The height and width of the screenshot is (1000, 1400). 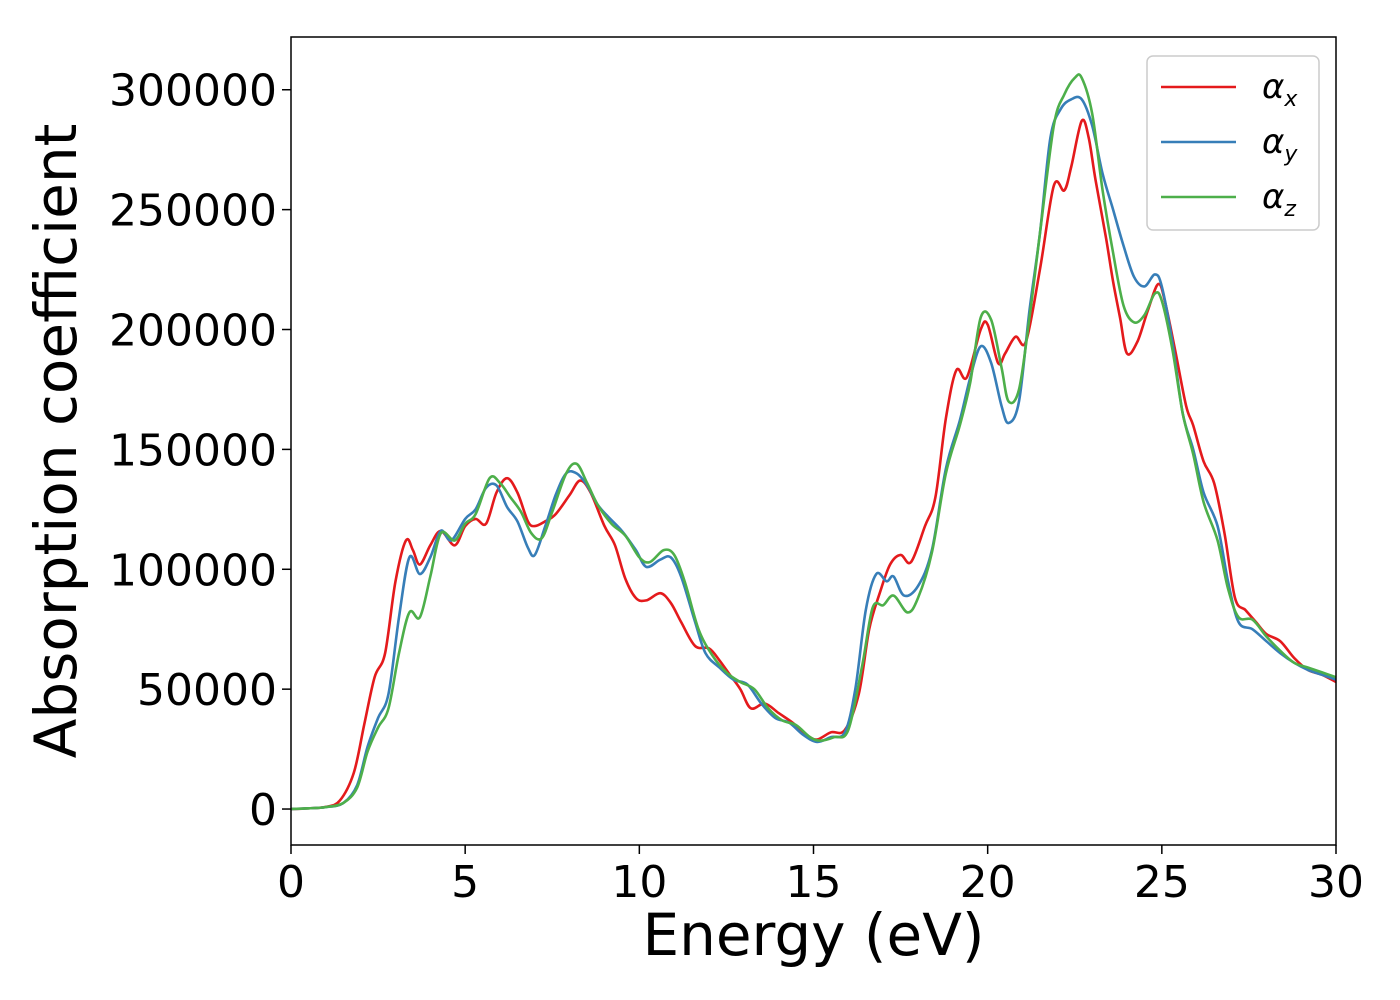 I want to click on legend-label-alpha-y: αy, so click(x=1280, y=144).